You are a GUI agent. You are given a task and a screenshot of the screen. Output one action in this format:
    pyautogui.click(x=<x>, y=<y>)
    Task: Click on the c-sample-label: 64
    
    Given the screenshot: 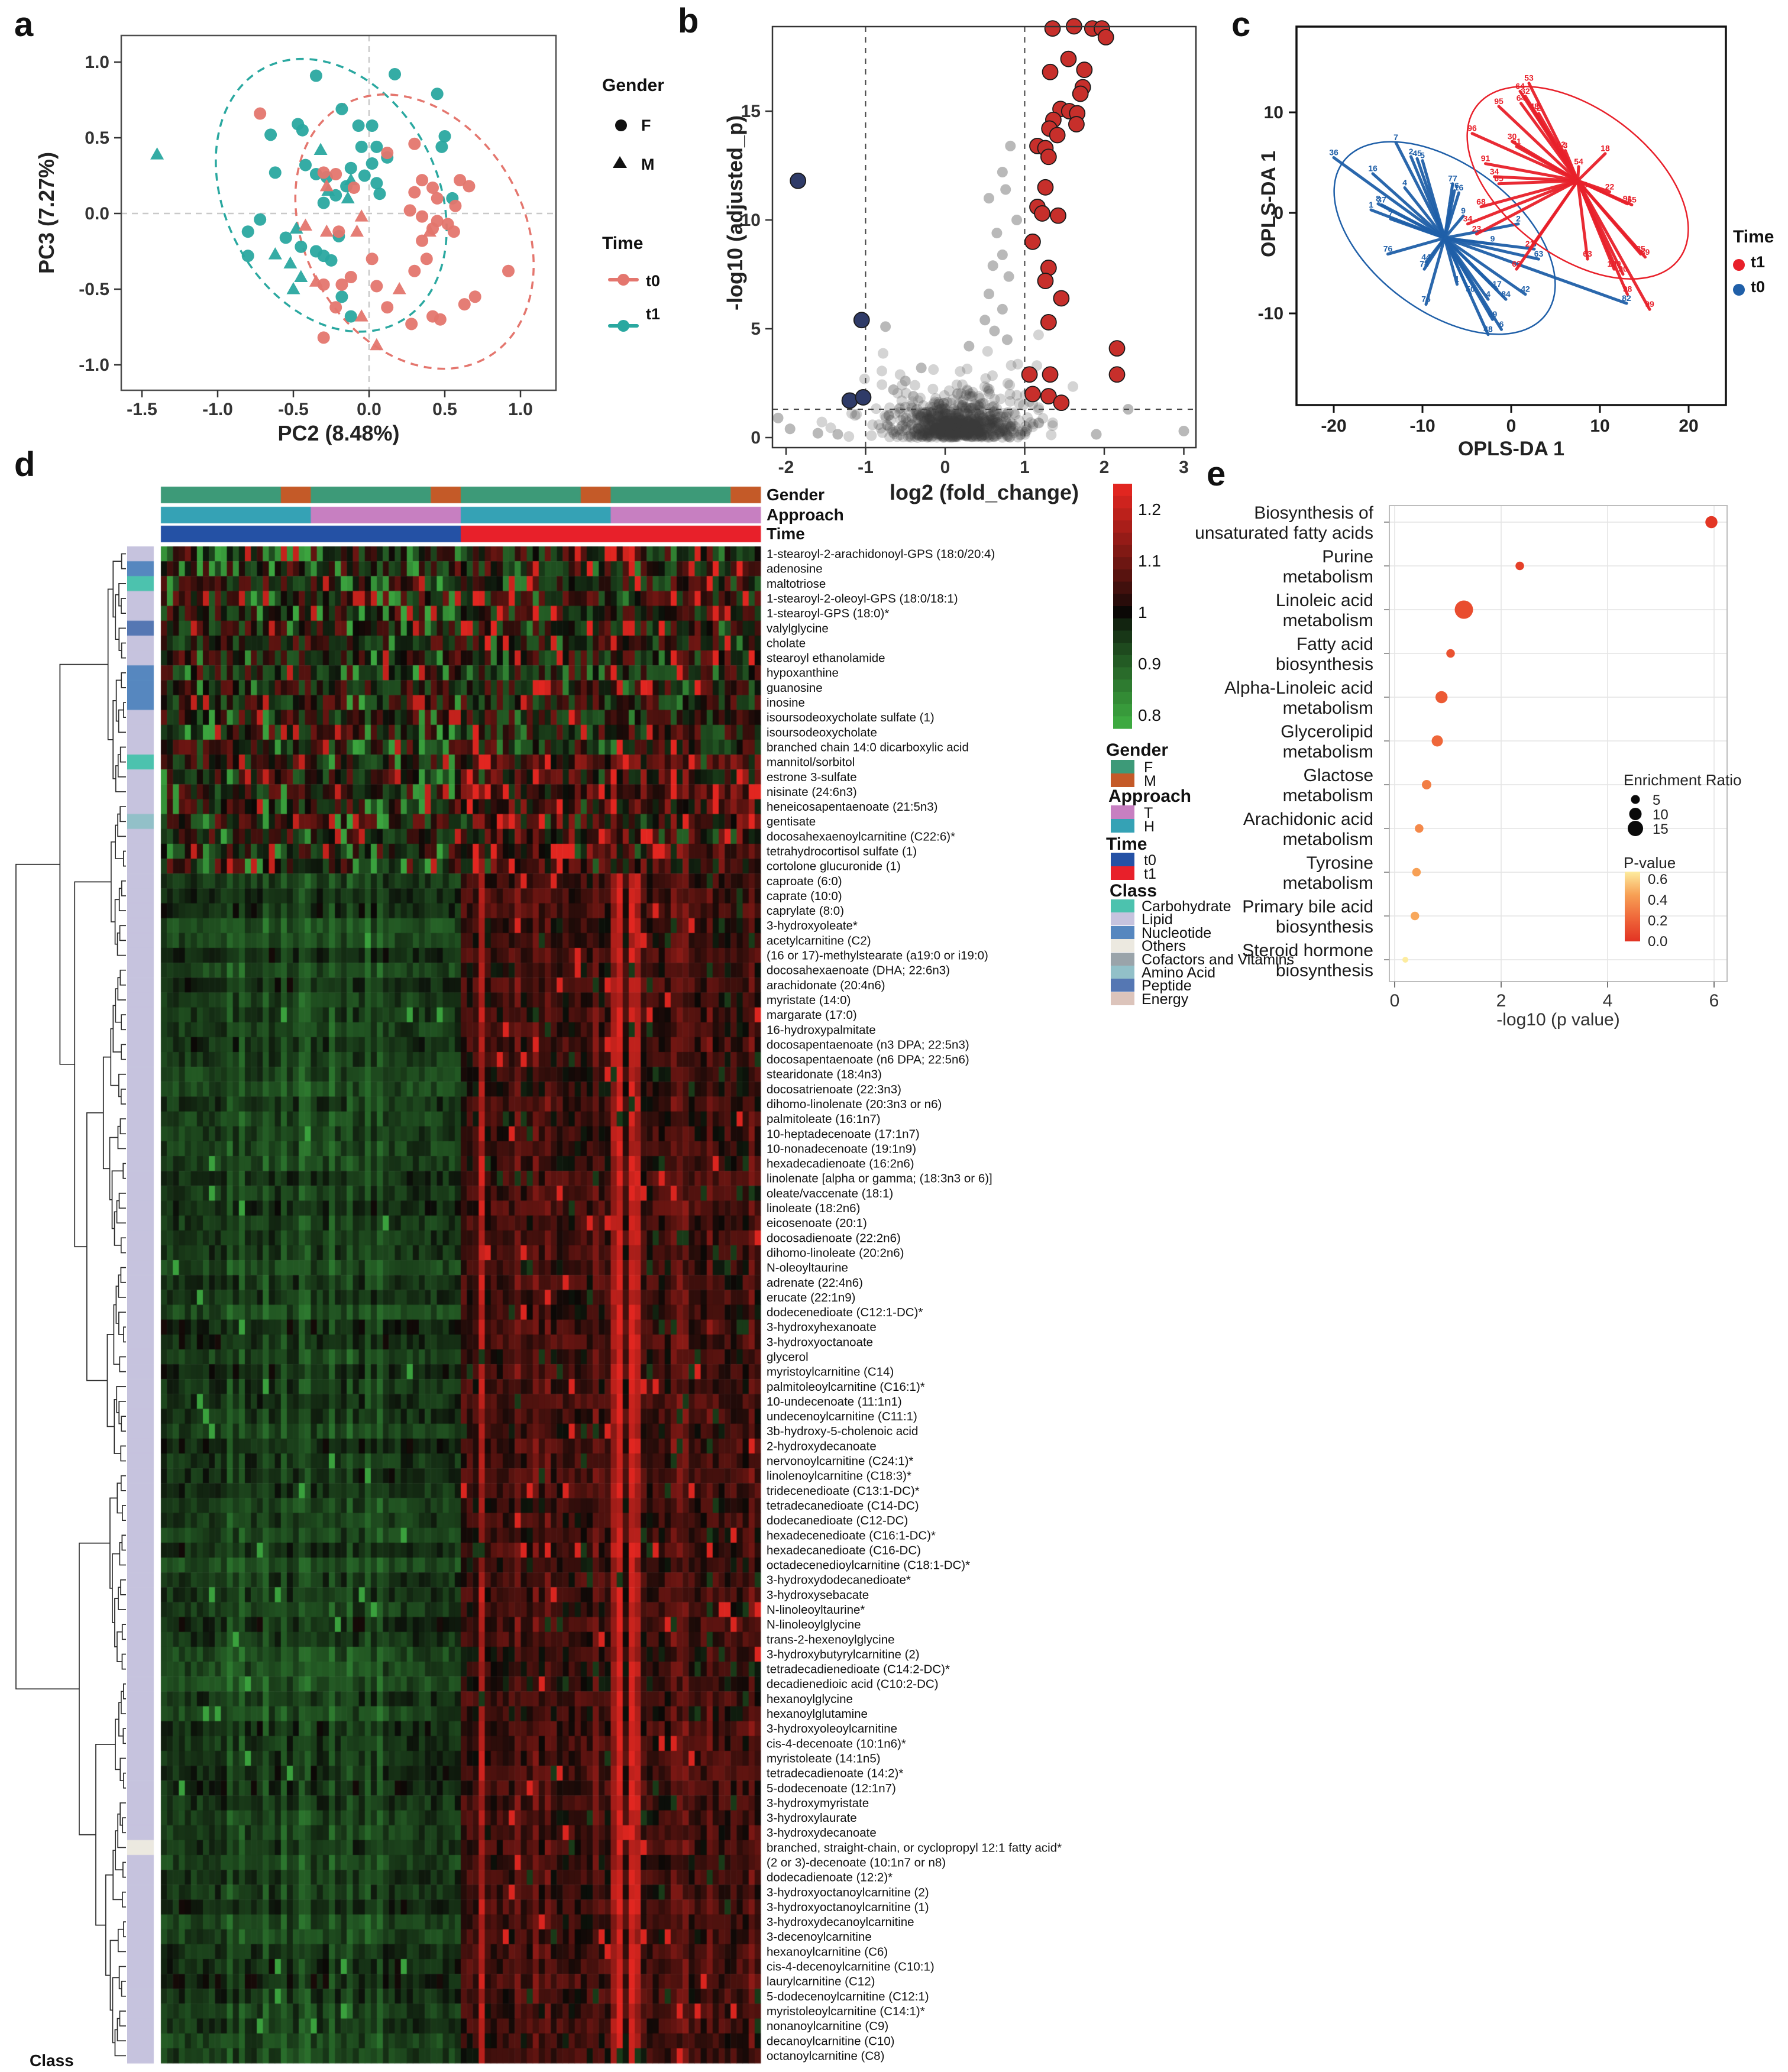 What is the action you would take?
    pyautogui.click(x=1521, y=98)
    